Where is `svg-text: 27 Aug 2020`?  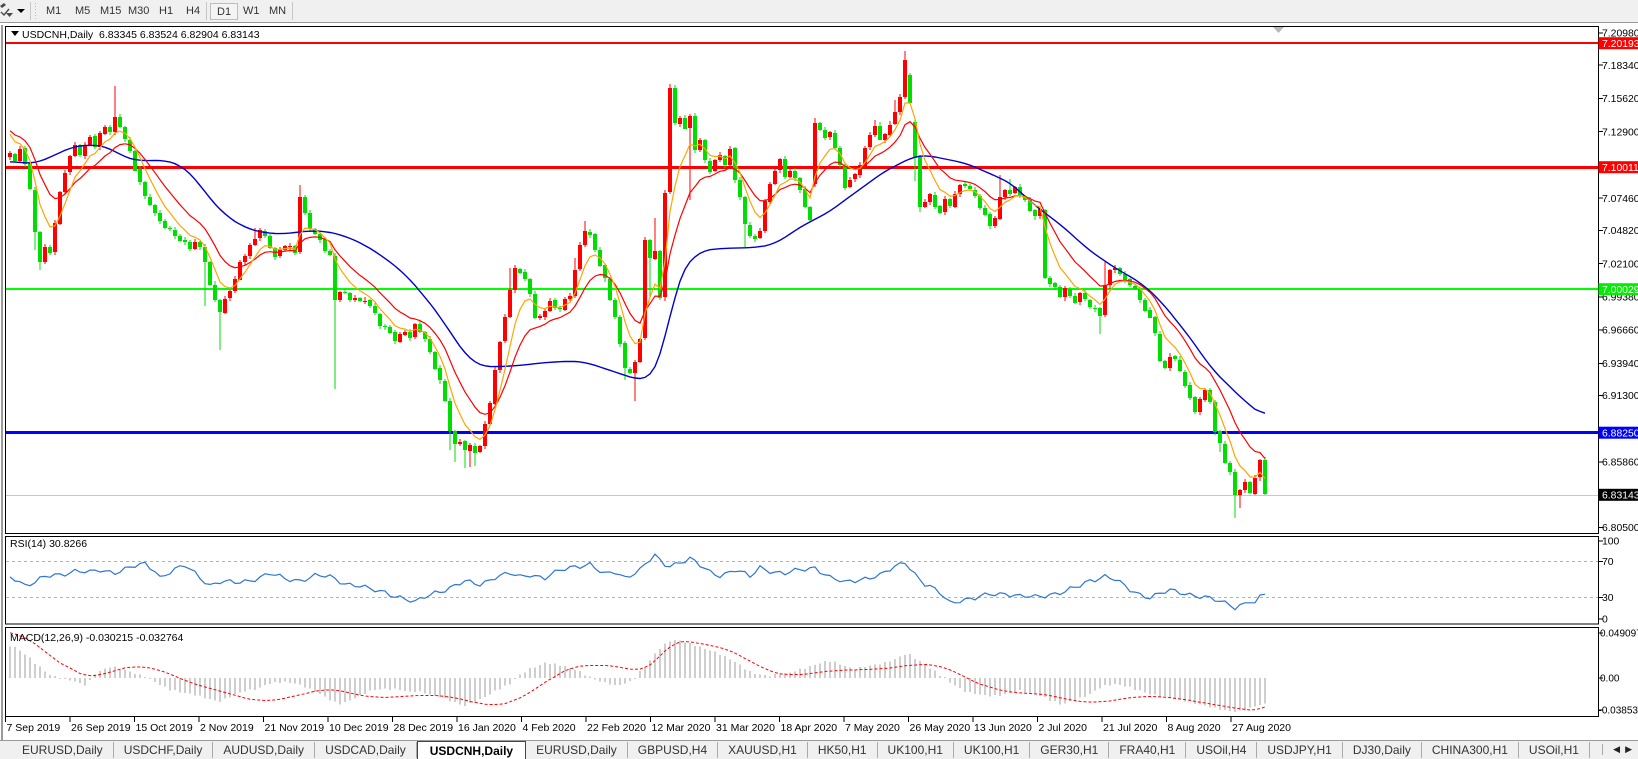
svg-text: 27 Aug 2020 is located at coordinates (1261, 728).